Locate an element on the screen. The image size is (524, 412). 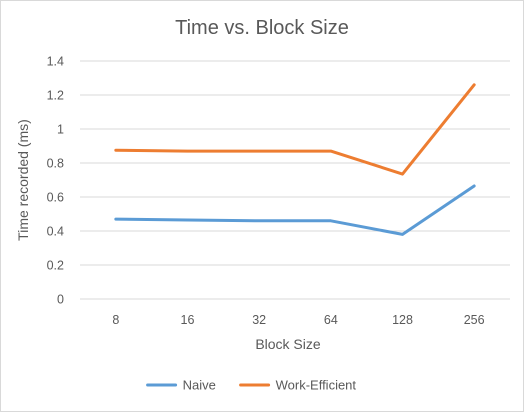
legend-label-work-efficient: Work-Efficient is located at coordinates (316, 385).